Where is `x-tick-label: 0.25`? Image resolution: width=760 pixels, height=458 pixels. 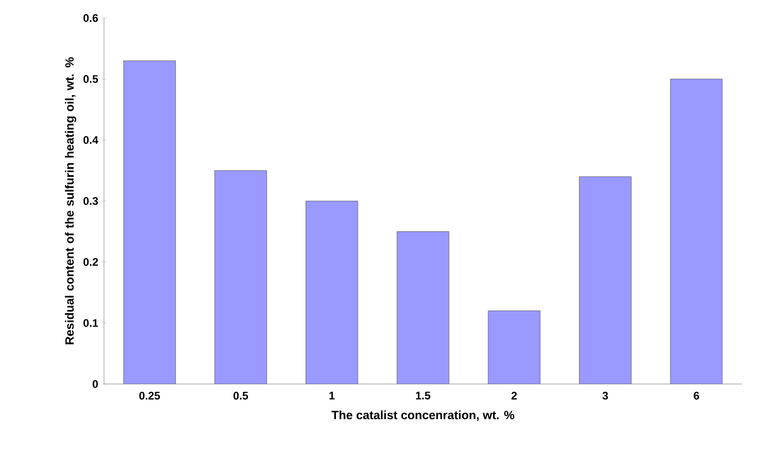
x-tick-label: 0.25 is located at coordinates (149, 396).